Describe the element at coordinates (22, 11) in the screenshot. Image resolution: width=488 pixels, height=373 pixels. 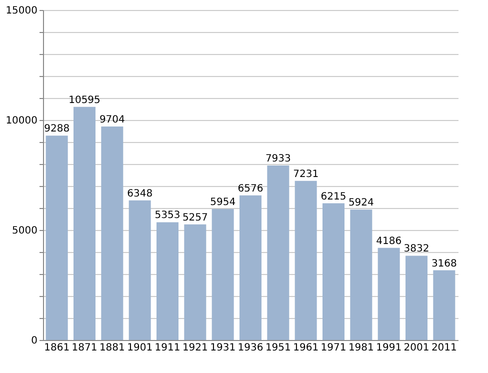
I see `y-tick-label: 15000` at that location.